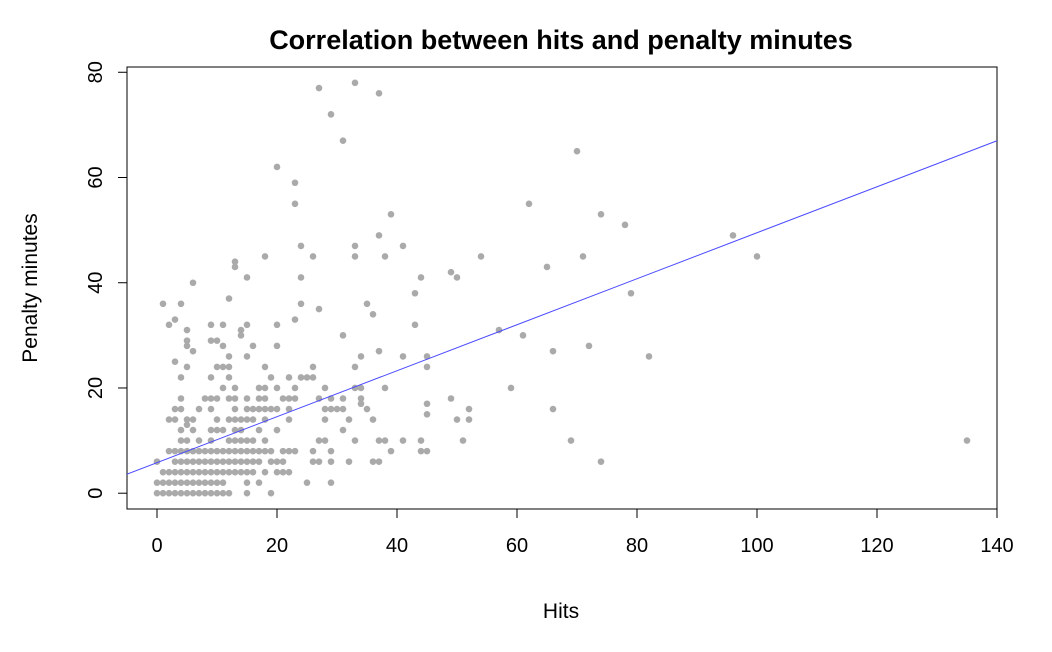 The image size is (1052, 652). I want to click on x-axis-label: Hits, so click(561, 611).